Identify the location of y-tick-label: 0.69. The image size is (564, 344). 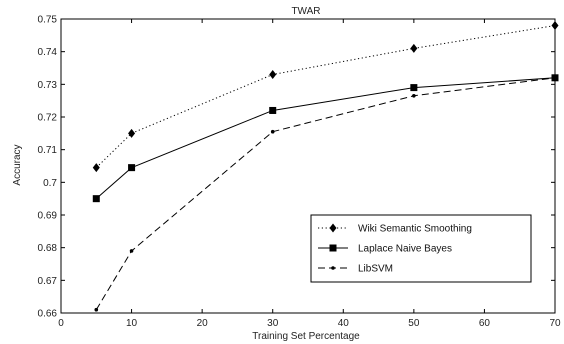
(48, 216).